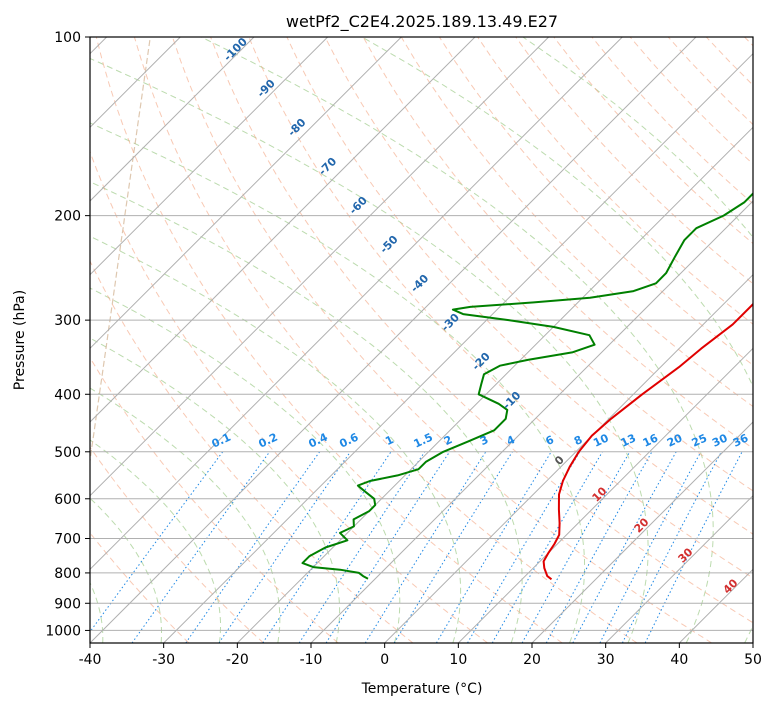  What do you see at coordinates (67, 321) in the screenshot?
I see `y-tick-label: 300` at bounding box center [67, 321].